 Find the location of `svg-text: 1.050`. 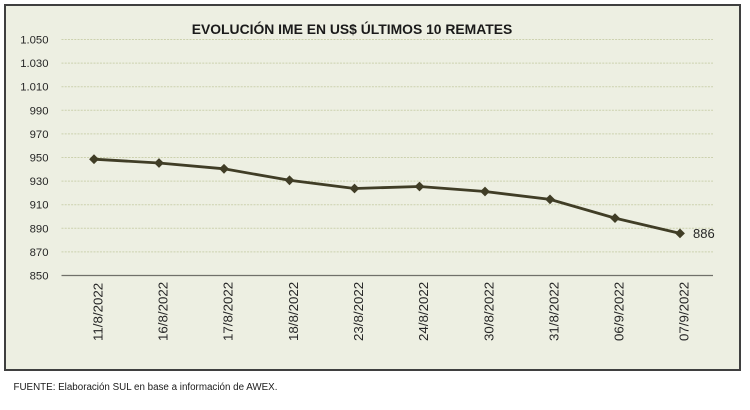

svg-text: 1.050 is located at coordinates (34, 40).